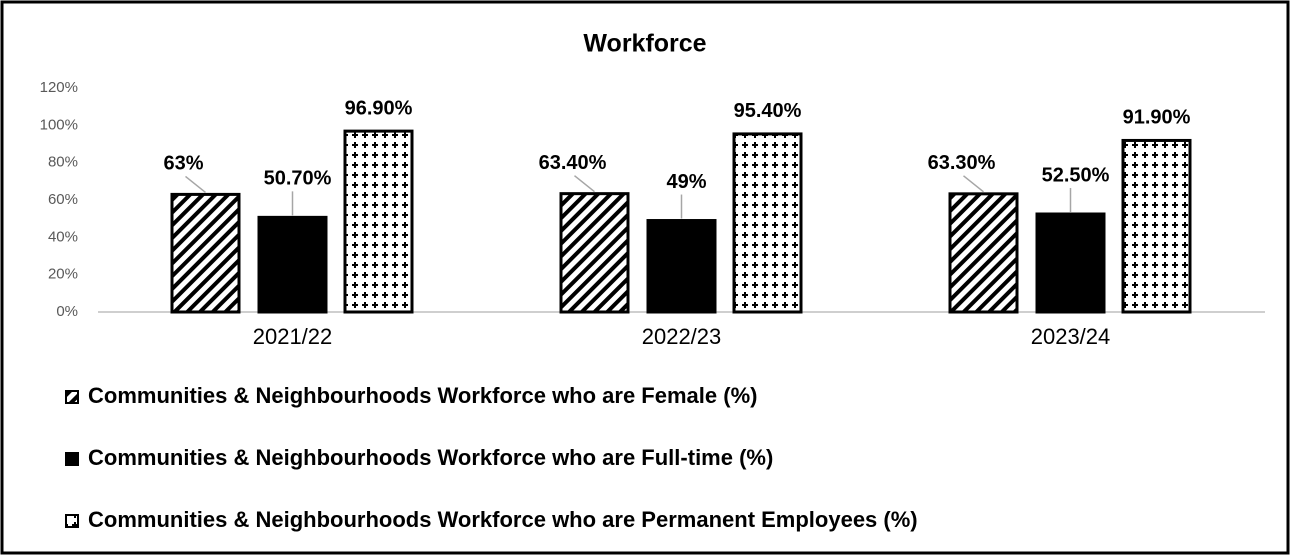 This screenshot has height=555, width=1290. What do you see at coordinates (298, 179) in the screenshot?
I see `value-label: 50.70%` at bounding box center [298, 179].